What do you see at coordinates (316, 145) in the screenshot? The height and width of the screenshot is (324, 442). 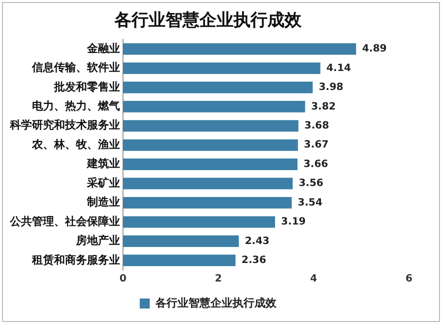 I see `data-label: 3.67` at bounding box center [316, 145].